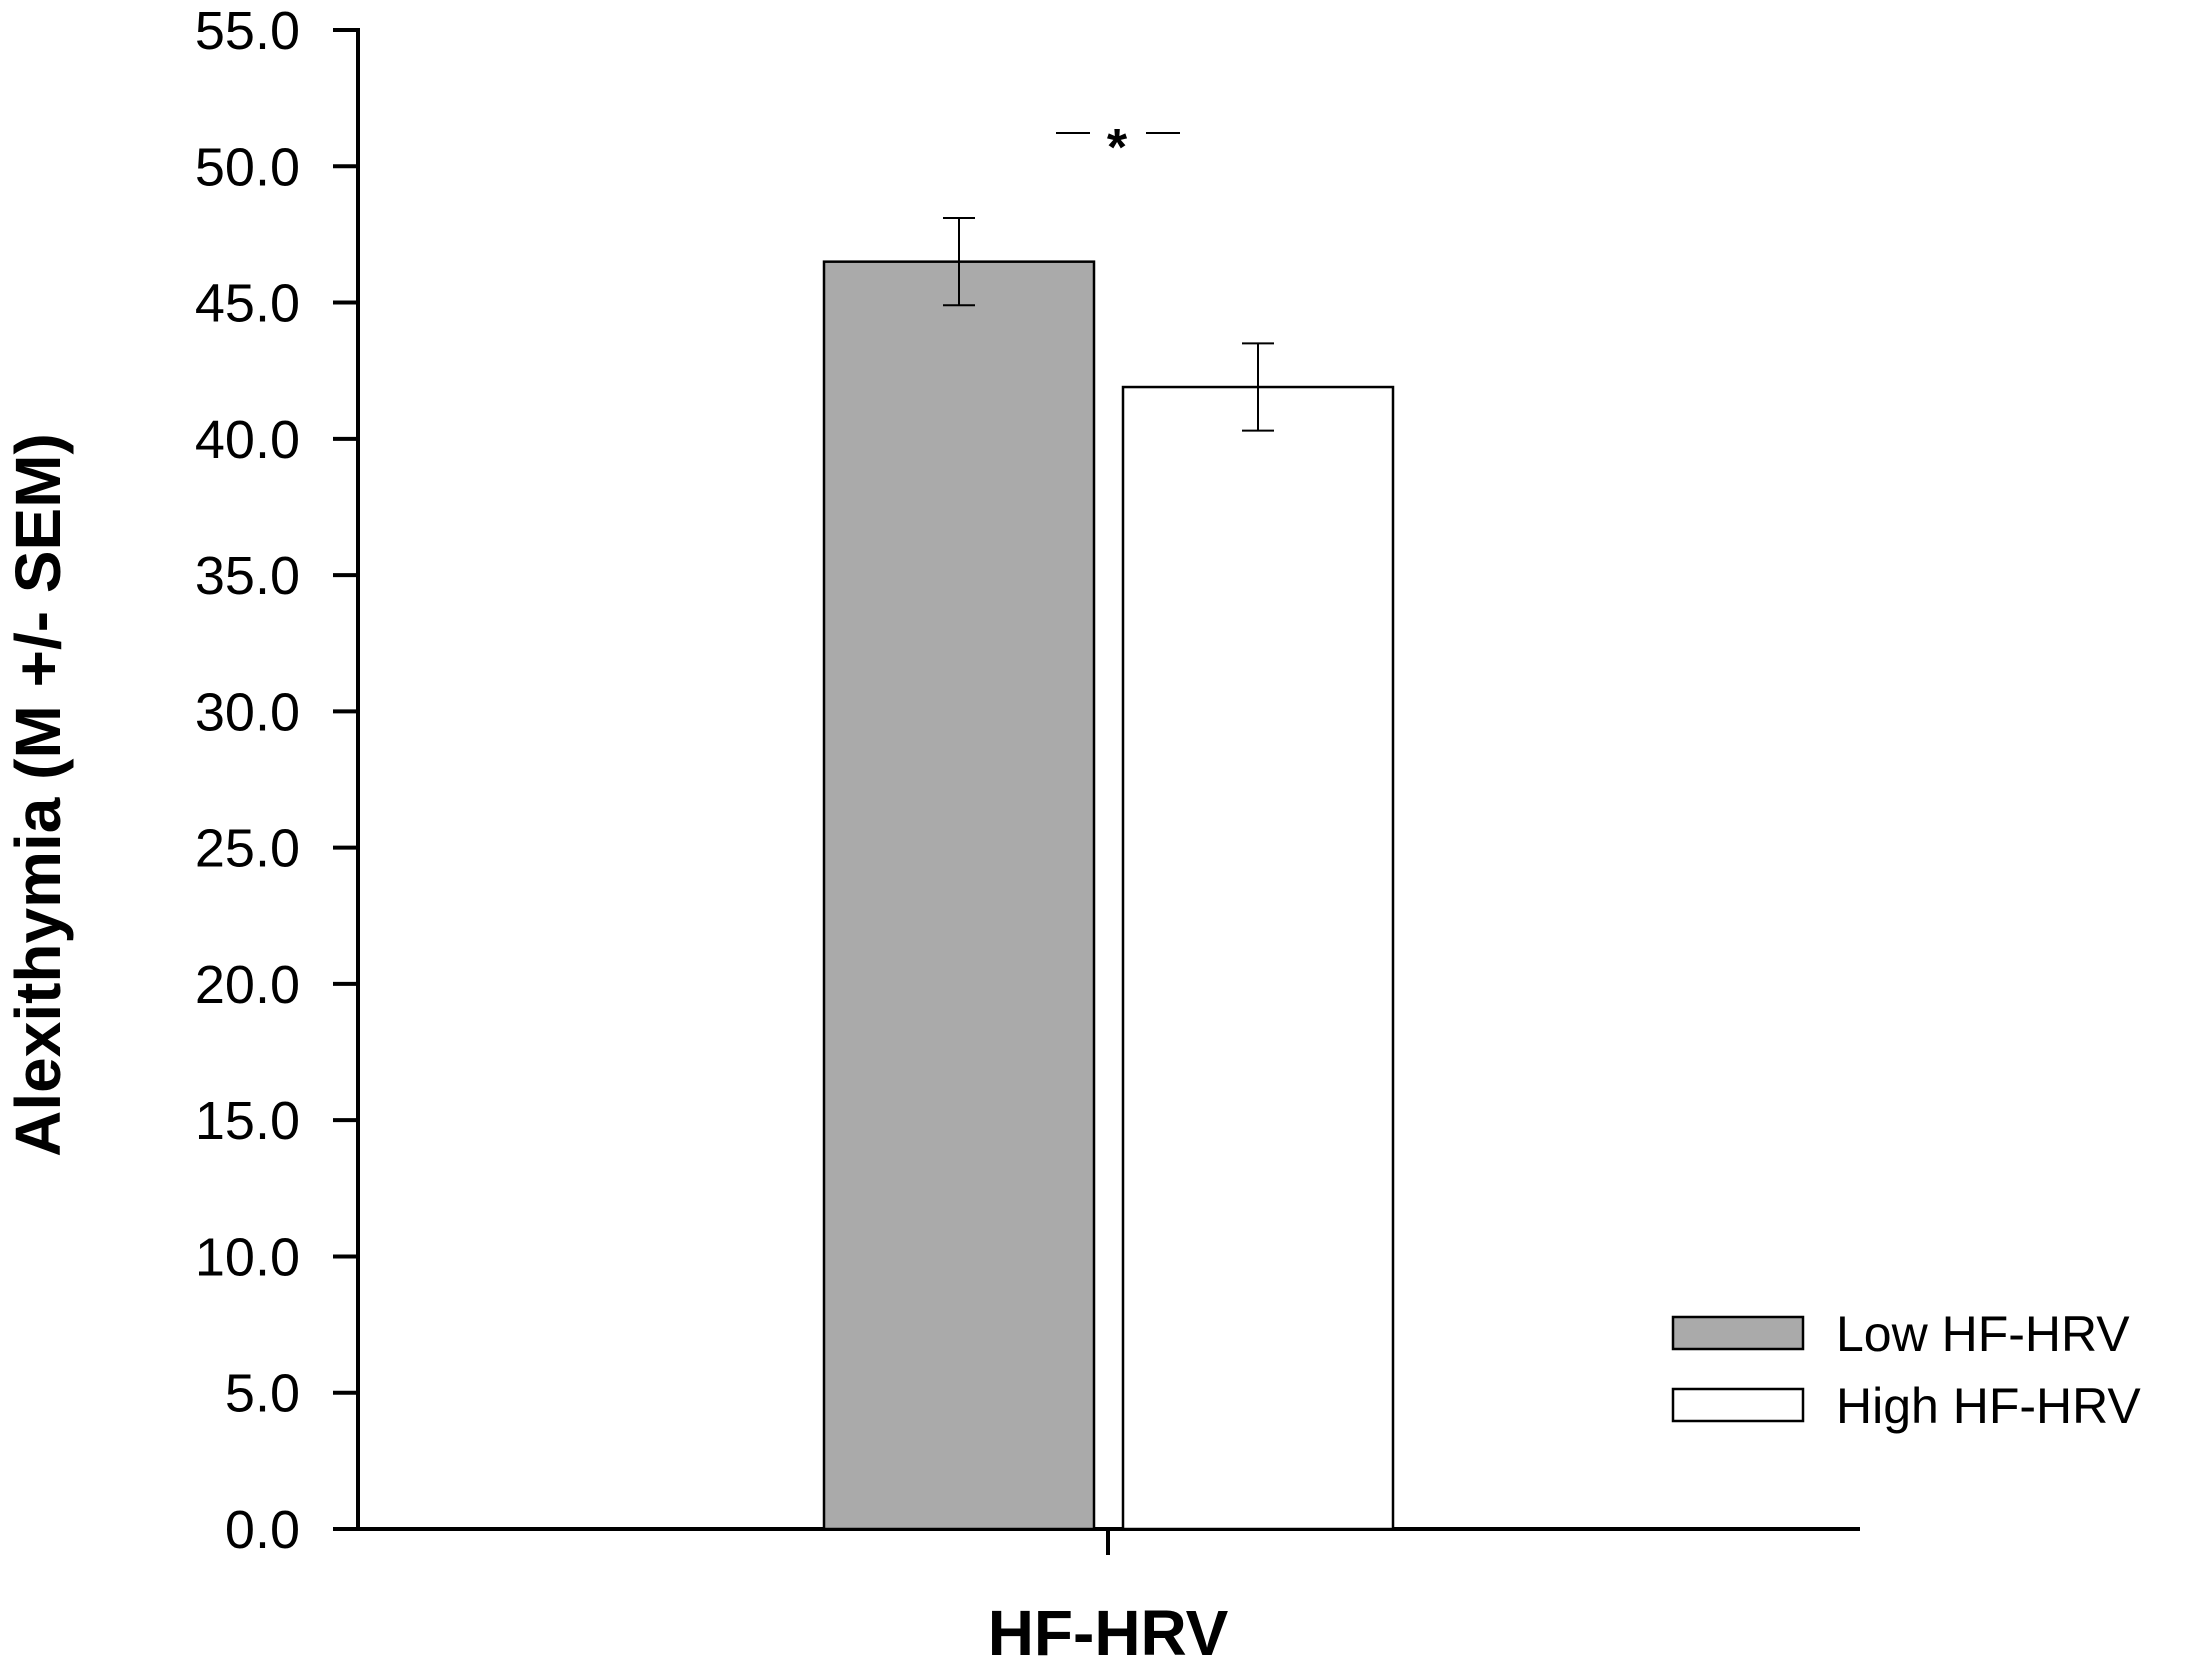 The image size is (2194, 1663). What do you see at coordinates (1906, 1370) in the screenshot?
I see `legend: Low HF-HRV High HF-HRV` at bounding box center [1906, 1370].